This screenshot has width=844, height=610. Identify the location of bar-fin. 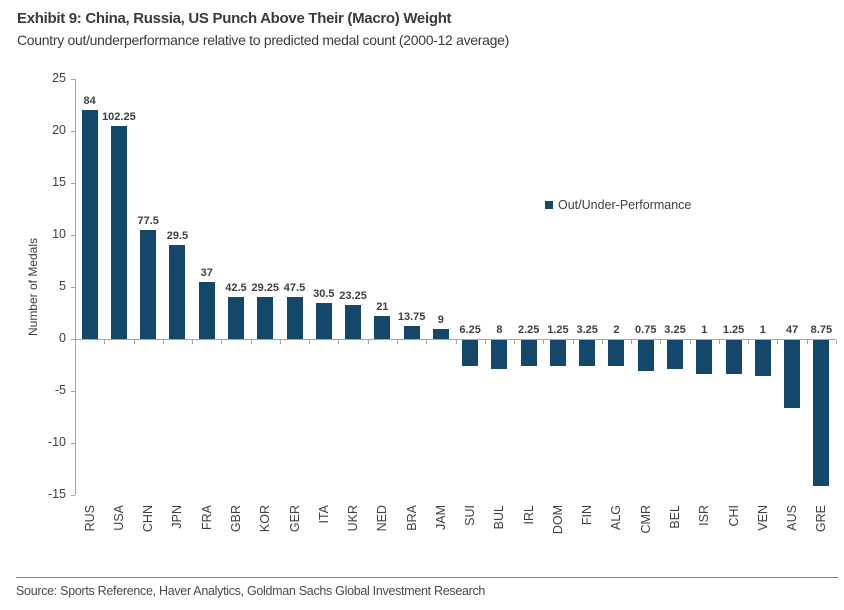
(587, 353).